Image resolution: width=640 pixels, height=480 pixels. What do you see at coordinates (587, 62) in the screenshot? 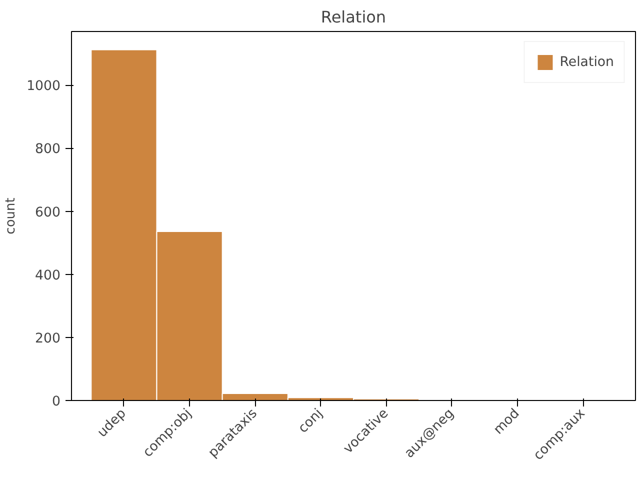
I see `legend-label: Relation` at bounding box center [587, 62].